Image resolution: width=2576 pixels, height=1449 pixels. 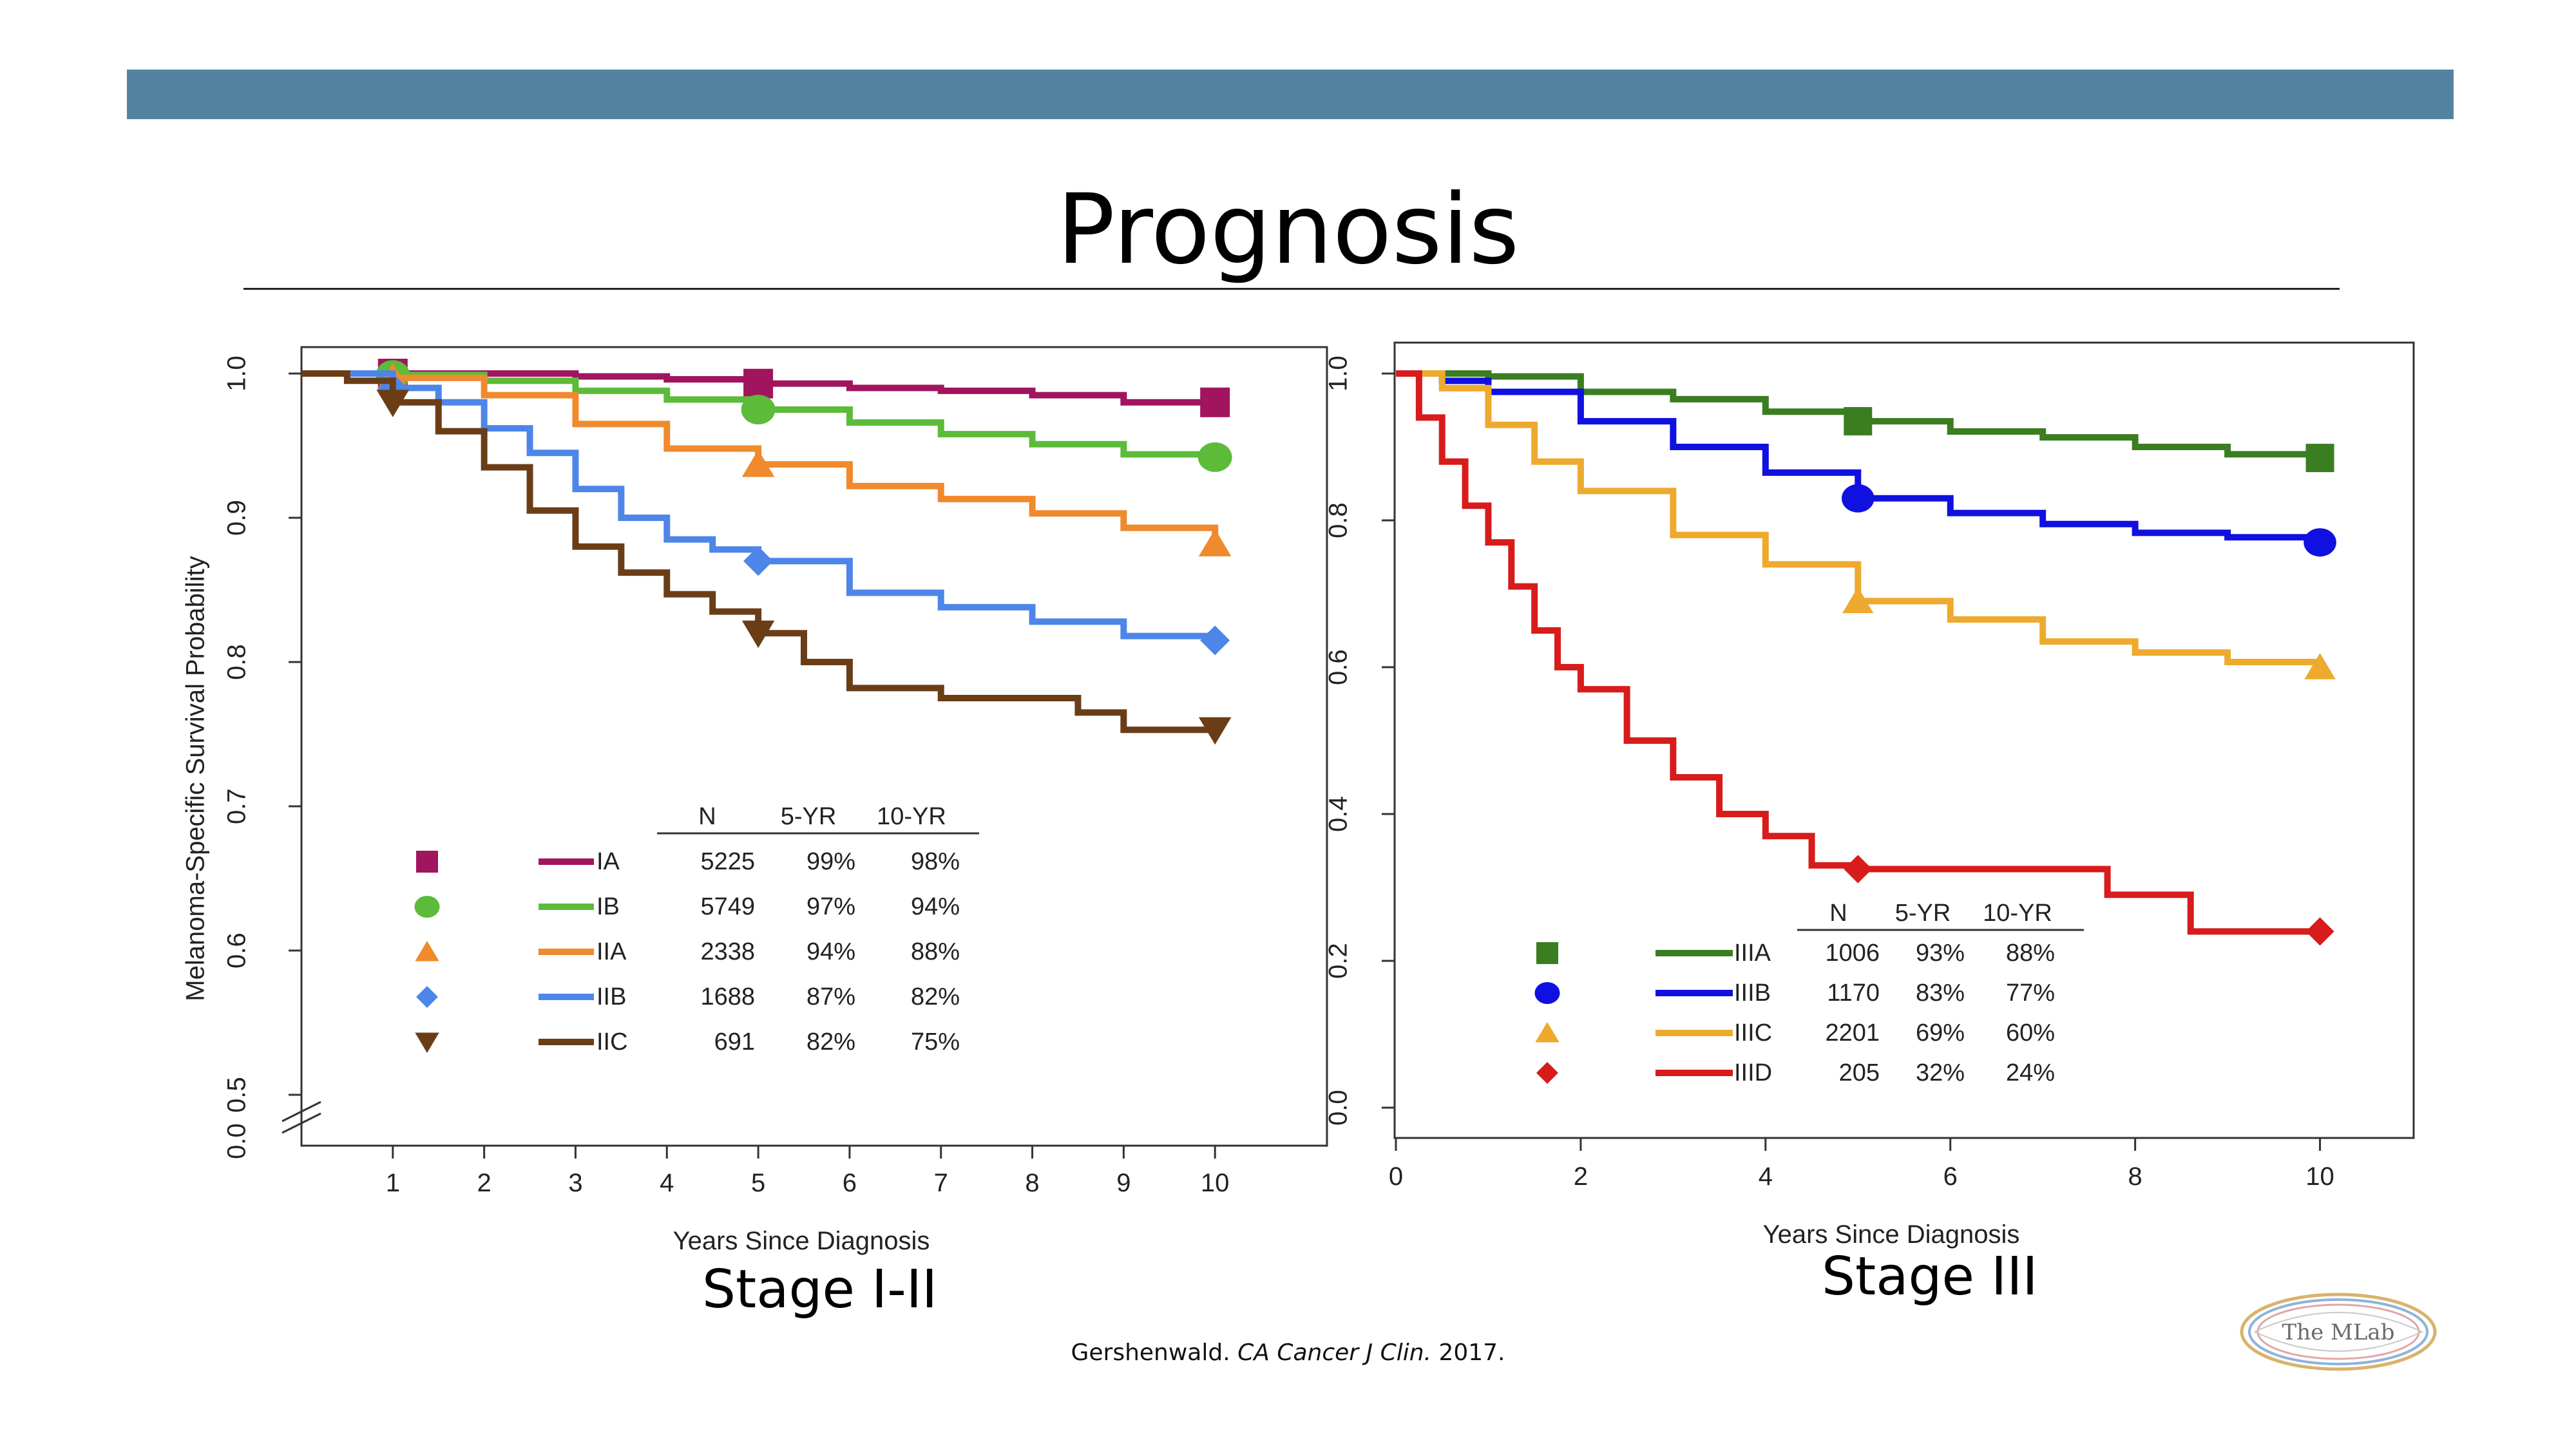 I want to click on marker-iiid-5yr, so click(x=1858, y=870).